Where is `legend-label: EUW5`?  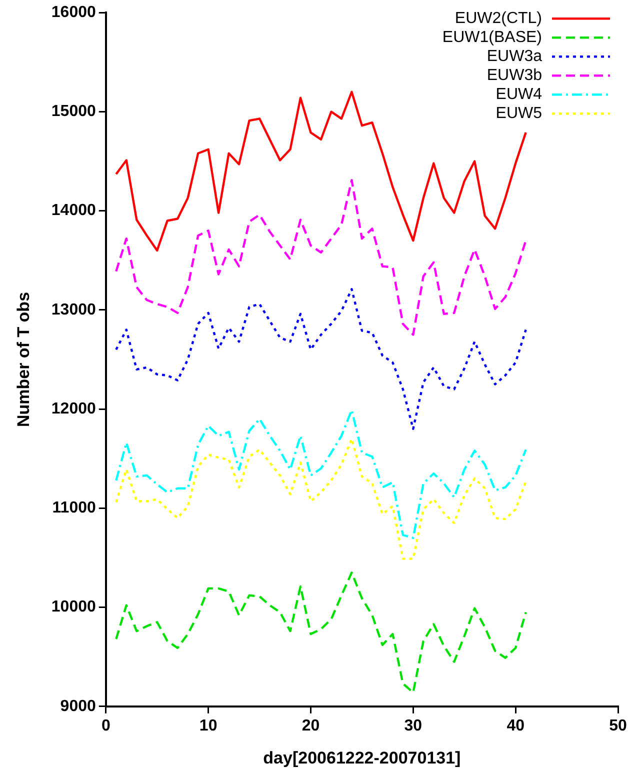 legend-label: EUW5 is located at coordinates (519, 113).